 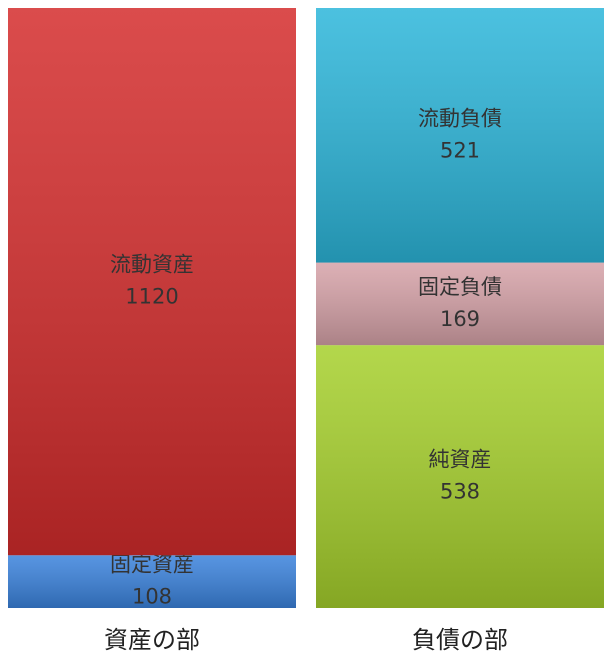 What do you see at coordinates (460, 640) in the screenshot?
I see `category-label: 負債の部` at bounding box center [460, 640].